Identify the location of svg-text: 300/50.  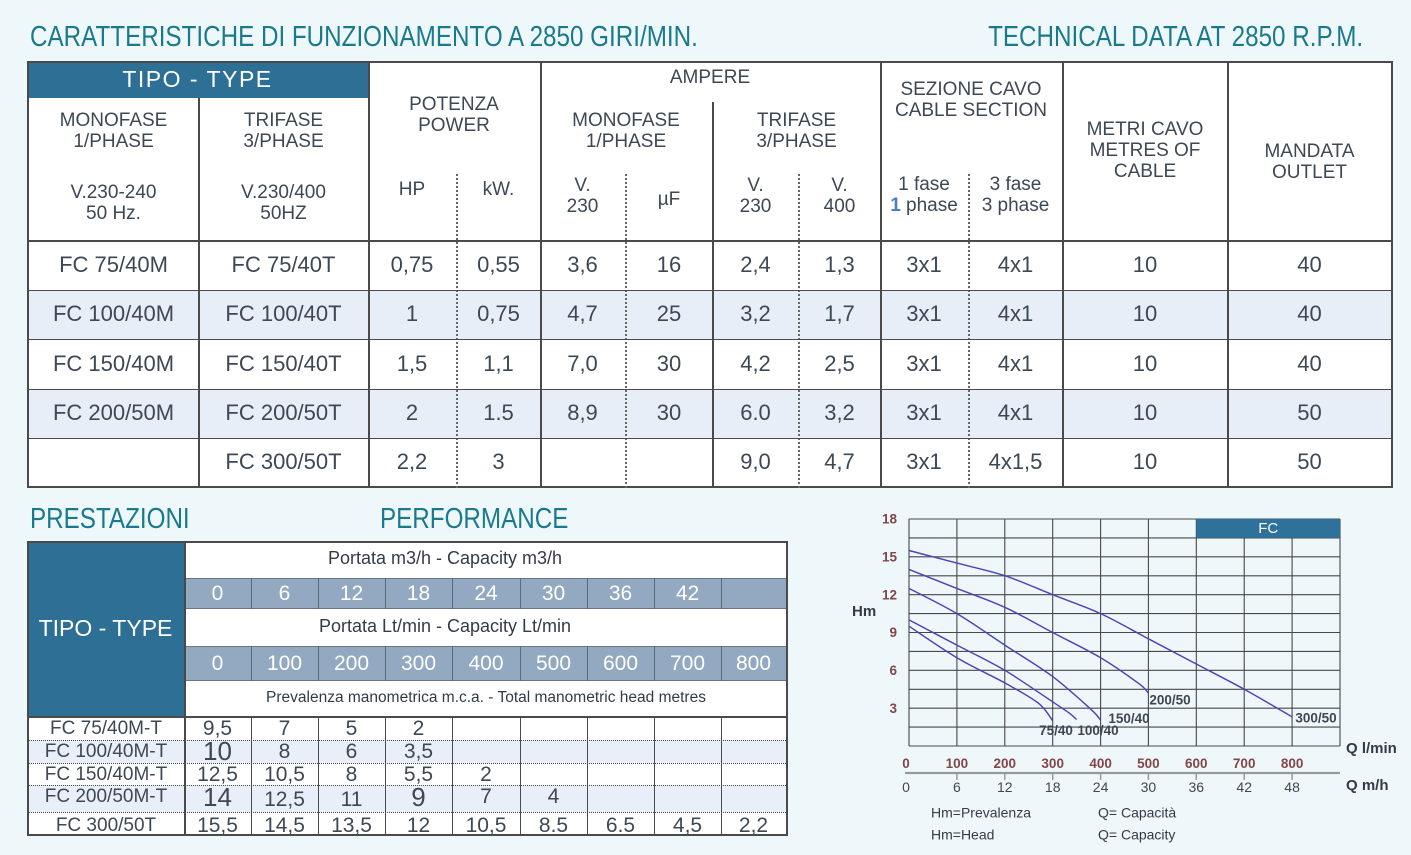
(1315, 718).